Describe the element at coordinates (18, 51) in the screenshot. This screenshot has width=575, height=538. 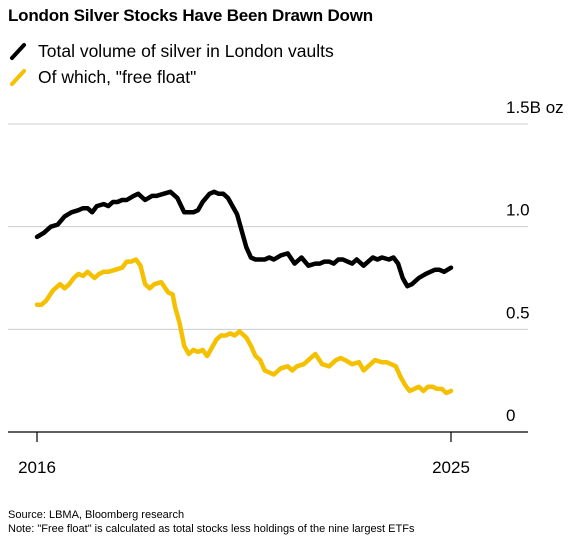
I see `legend-swatch-total` at that location.